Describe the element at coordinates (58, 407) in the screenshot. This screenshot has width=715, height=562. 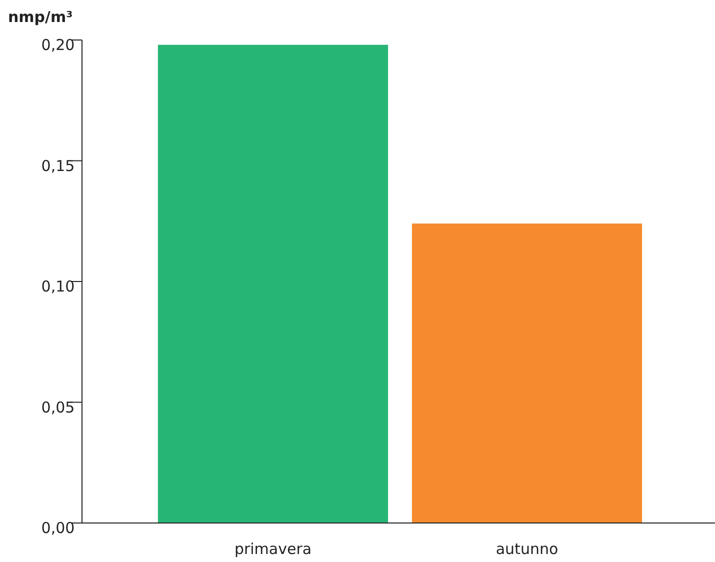
I see `y-tick-label: 0,05` at that location.